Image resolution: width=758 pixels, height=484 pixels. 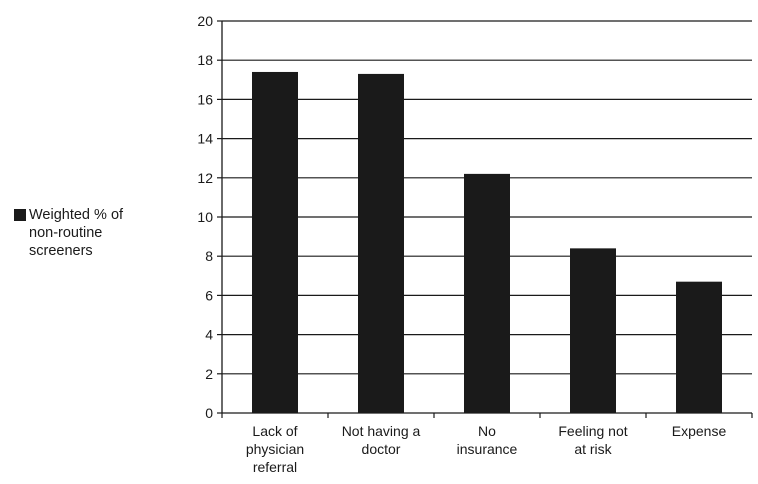 I want to click on y-tick-label: 6, so click(x=209, y=295).